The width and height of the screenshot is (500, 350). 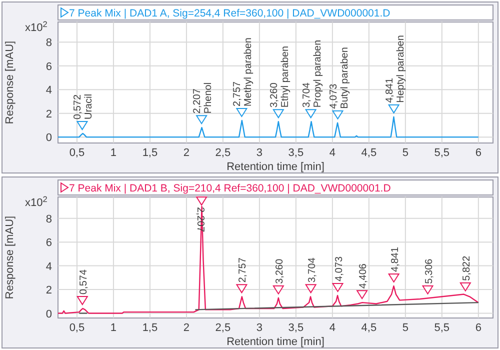 I want to click on annotation: 4,073 Butyl paraben, so click(x=339, y=78).